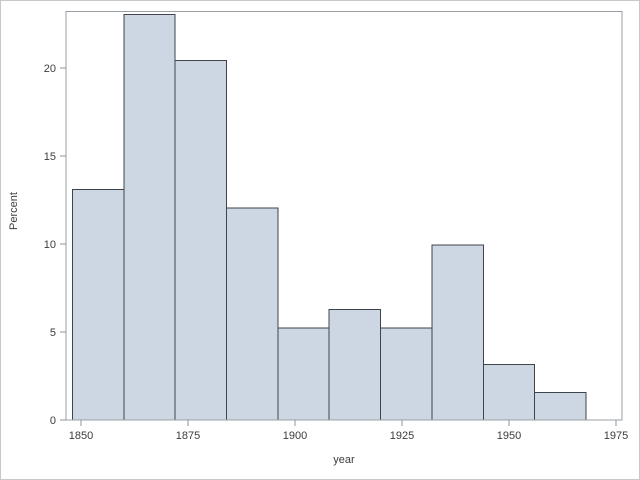 This screenshot has width=640, height=480. What do you see at coordinates (303, 374) in the screenshot?
I see `histogram-bar-1902` at bounding box center [303, 374].